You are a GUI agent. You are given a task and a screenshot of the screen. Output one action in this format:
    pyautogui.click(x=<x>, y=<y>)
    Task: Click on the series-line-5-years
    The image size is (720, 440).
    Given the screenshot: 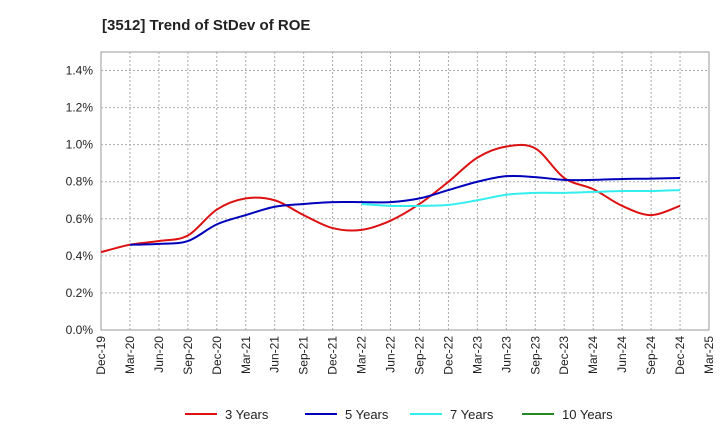 What is the action you would take?
    pyautogui.click(x=405, y=210)
    